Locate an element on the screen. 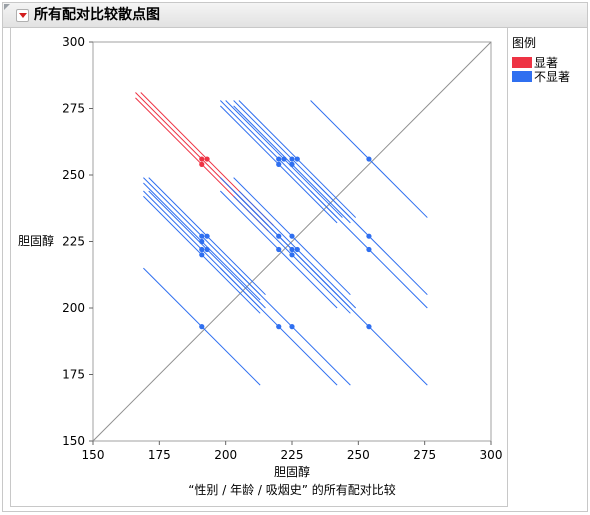 The height and width of the screenshot is (515, 590). legend-swatch-not-significant is located at coordinates (522, 76).